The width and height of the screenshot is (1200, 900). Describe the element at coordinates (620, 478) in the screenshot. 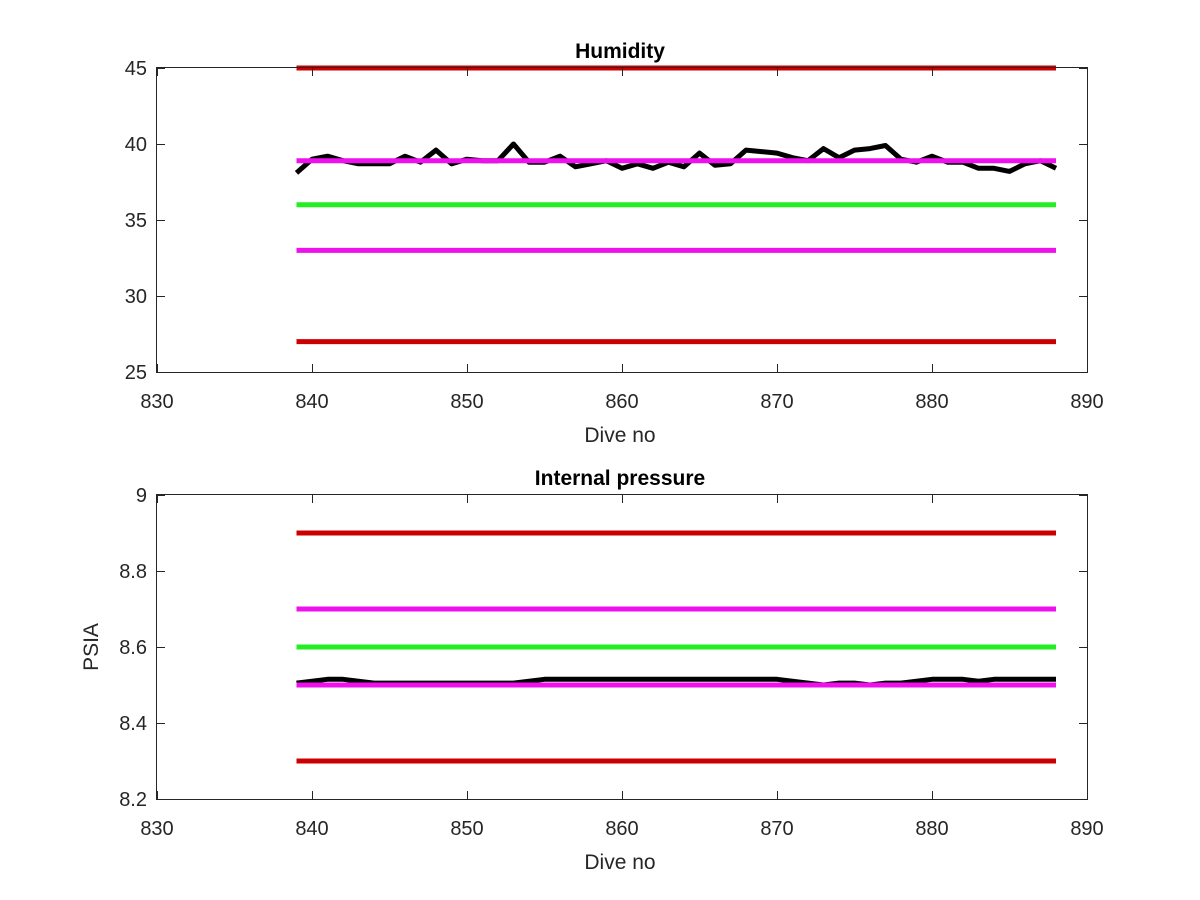

I see `chart-title: Internal pressure` at that location.